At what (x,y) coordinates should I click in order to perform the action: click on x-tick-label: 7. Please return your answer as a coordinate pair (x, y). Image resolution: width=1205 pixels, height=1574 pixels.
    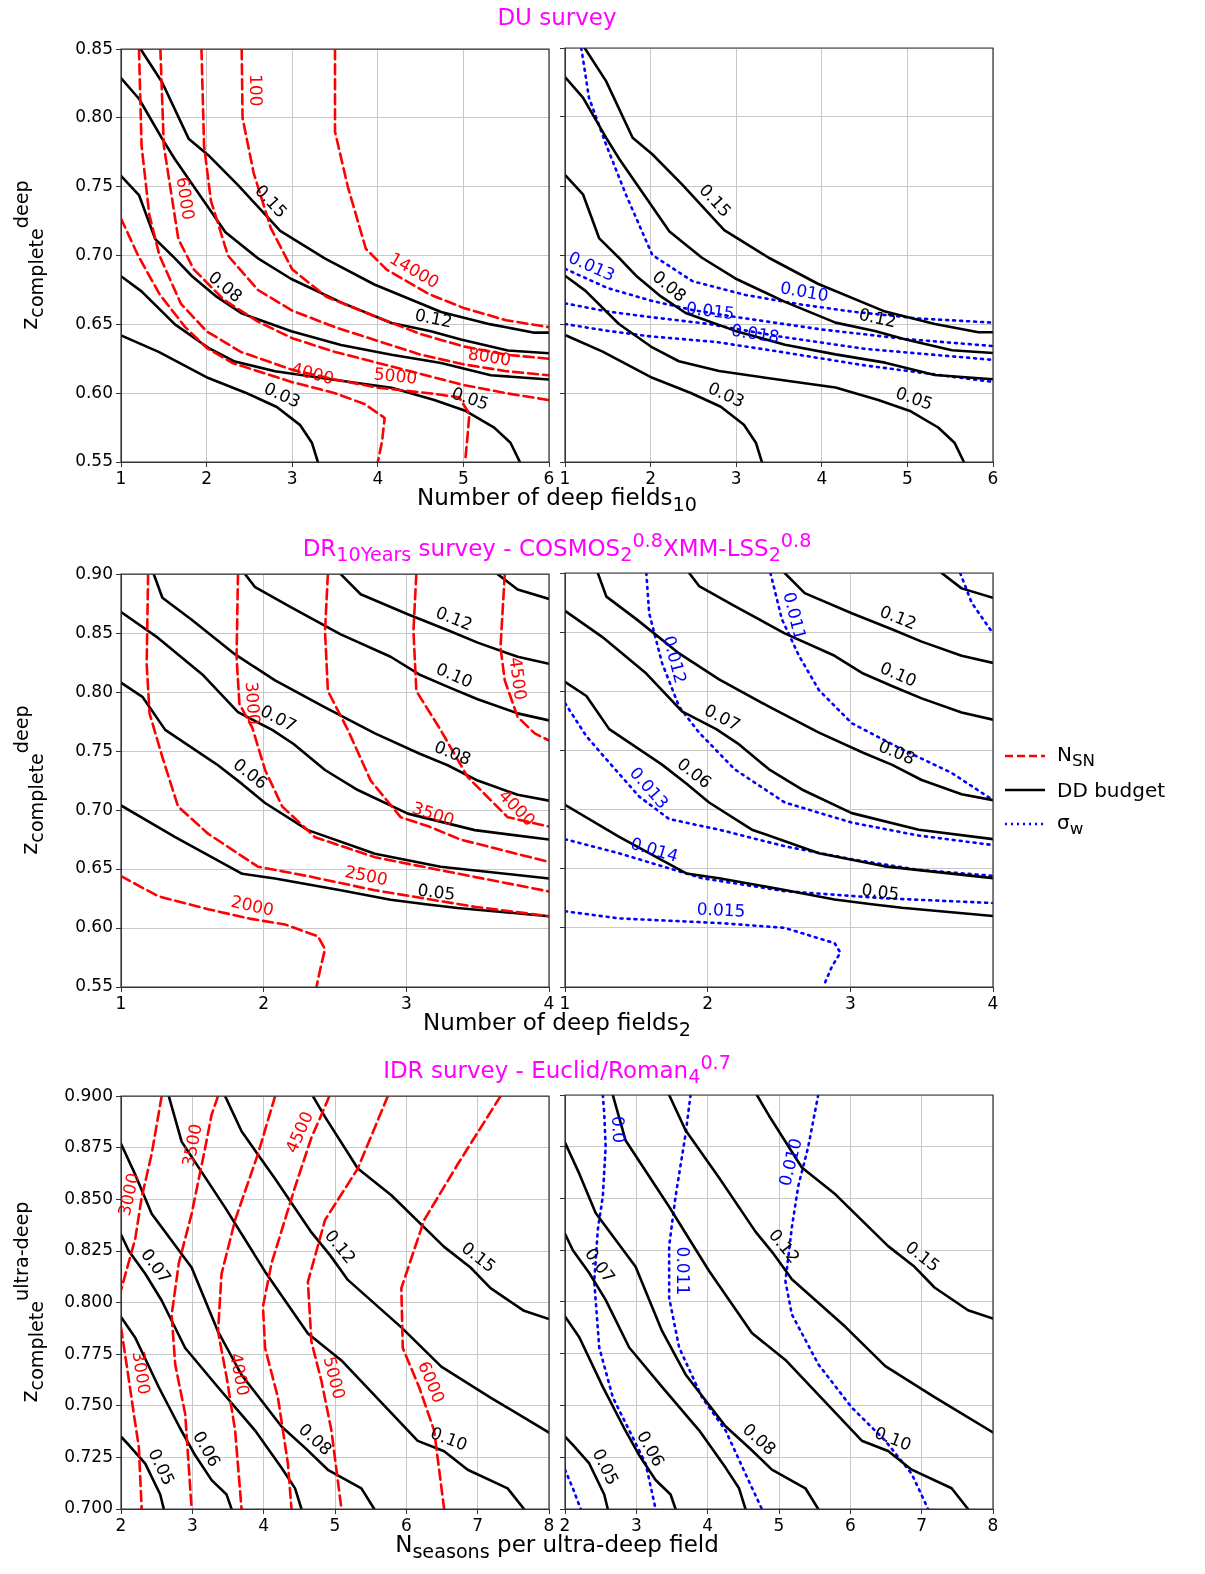
    Looking at the image, I should click on (922, 1524).